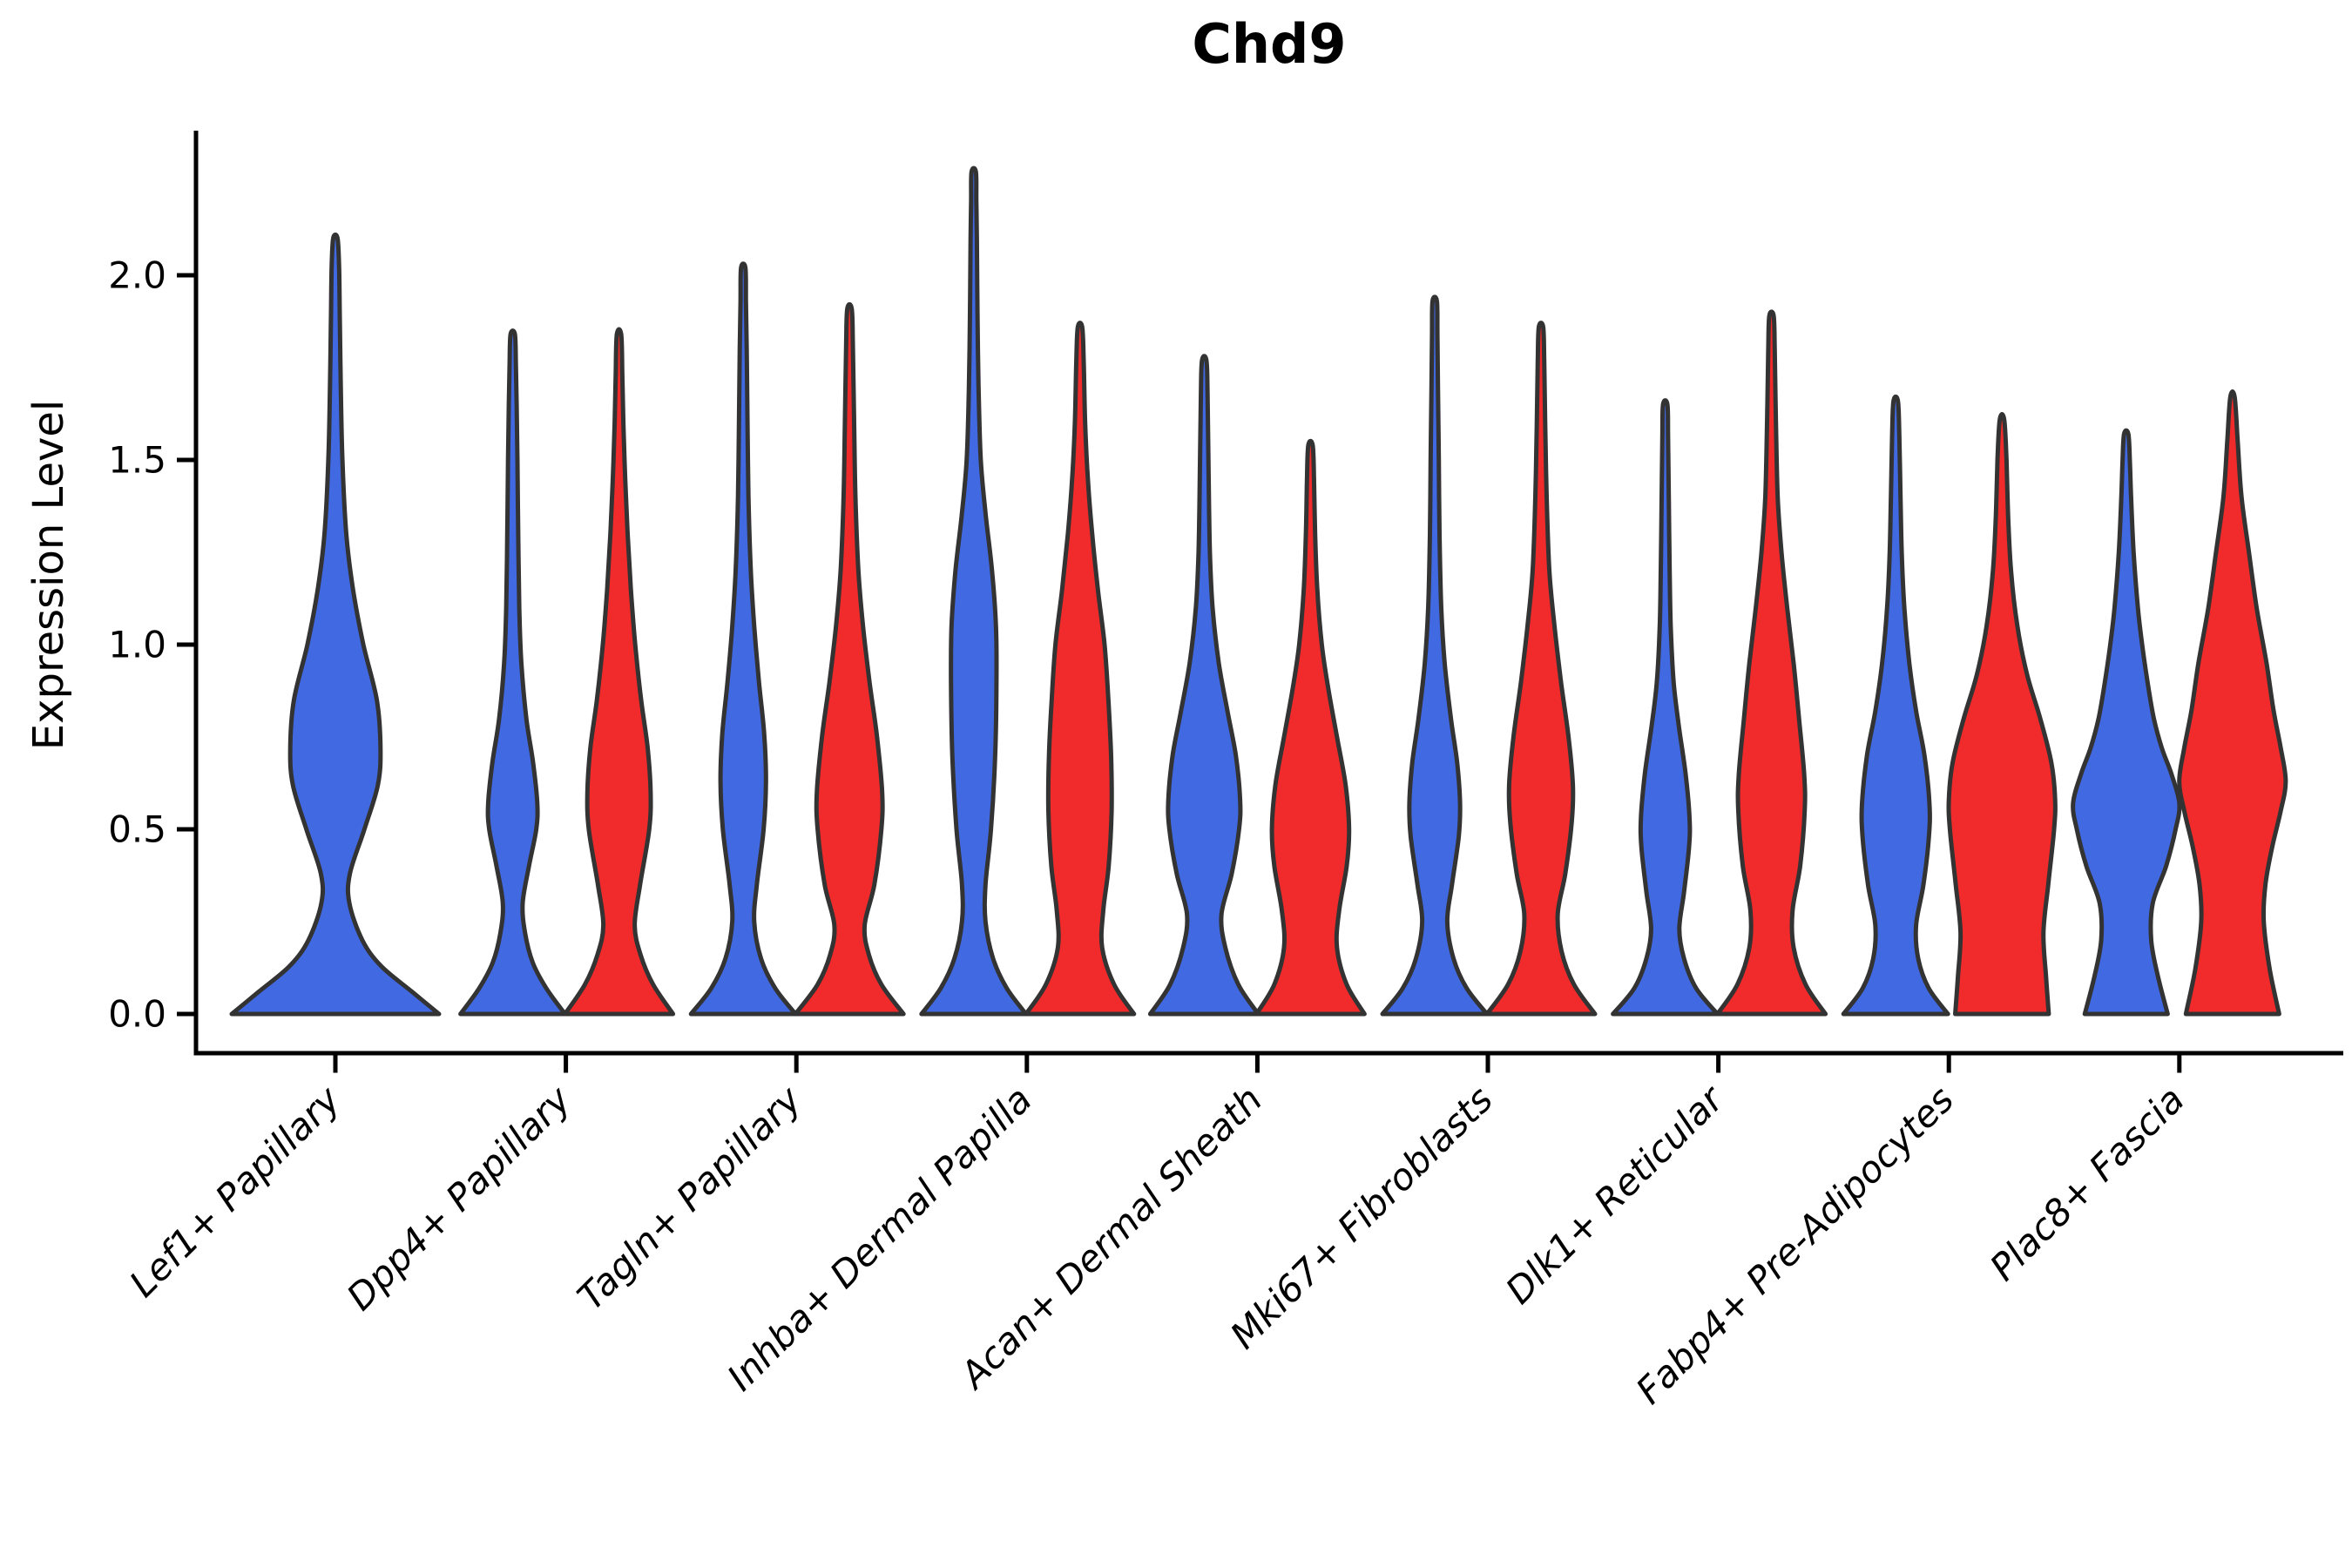 Image resolution: width=2352 pixels, height=1568 pixels. What do you see at coordinates (2232, 703) in the screenshot?
I see `violin-plac8-fascia-red` at bounding box center [2232, 703].